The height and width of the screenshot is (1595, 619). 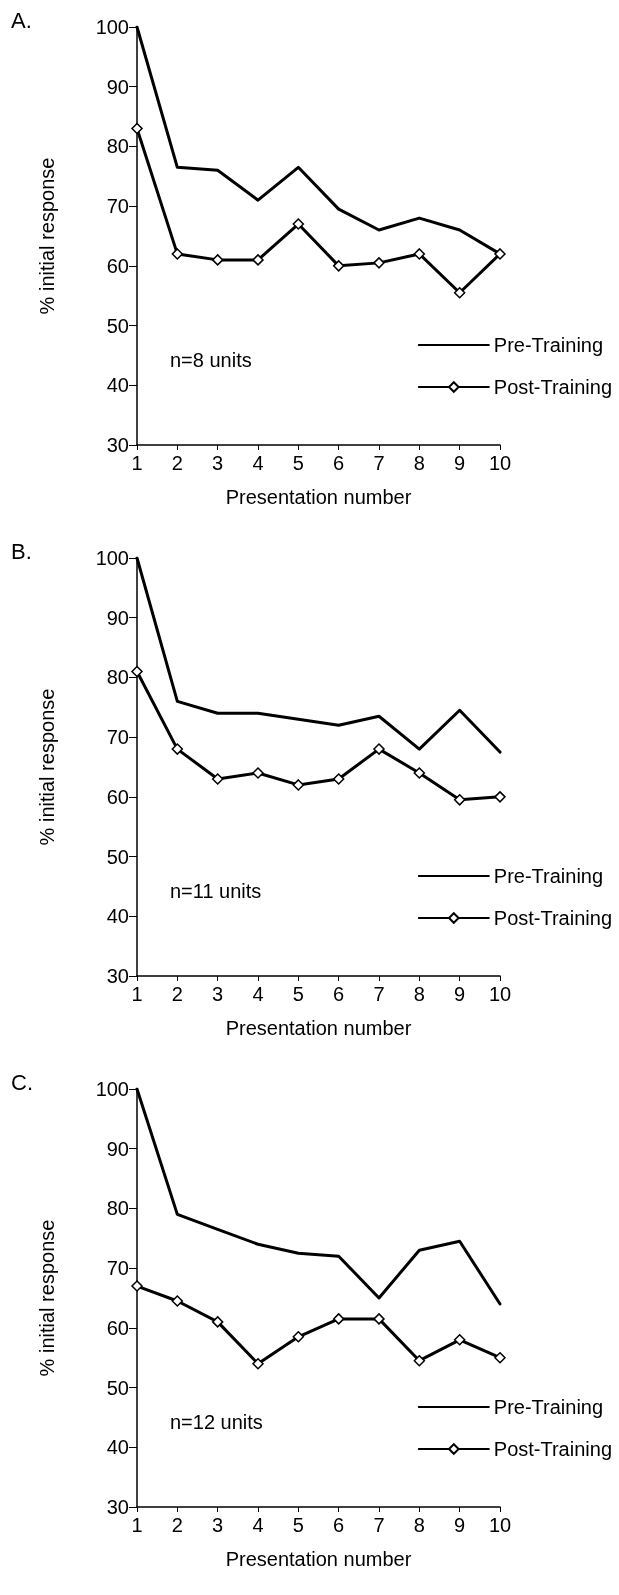 I want to click on chart-title: A., so click(x=21, y=20).